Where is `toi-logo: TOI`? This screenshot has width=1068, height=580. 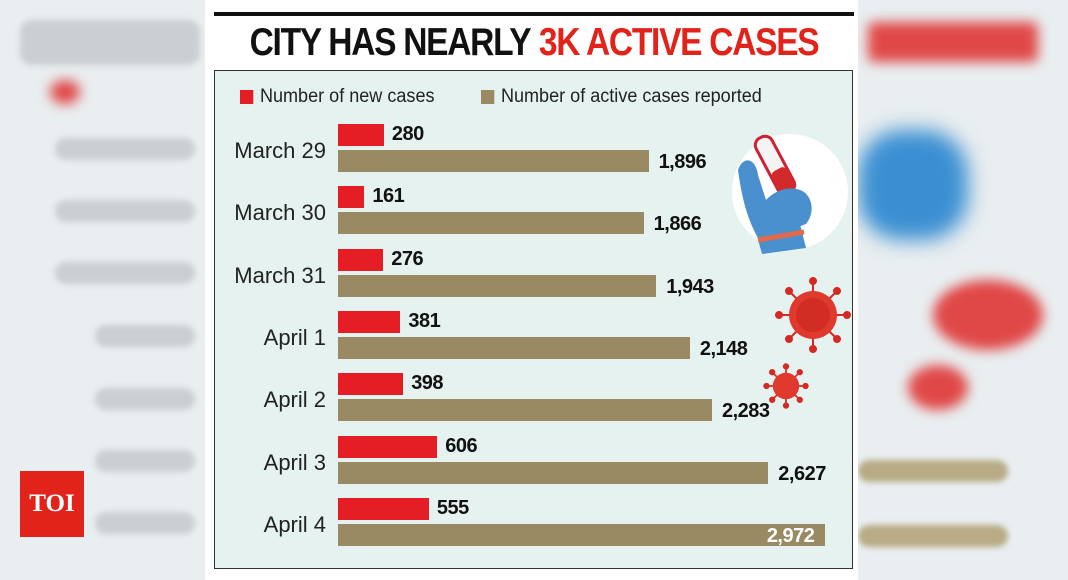
toi-logo: TOI is located at coordinates (52, 504).